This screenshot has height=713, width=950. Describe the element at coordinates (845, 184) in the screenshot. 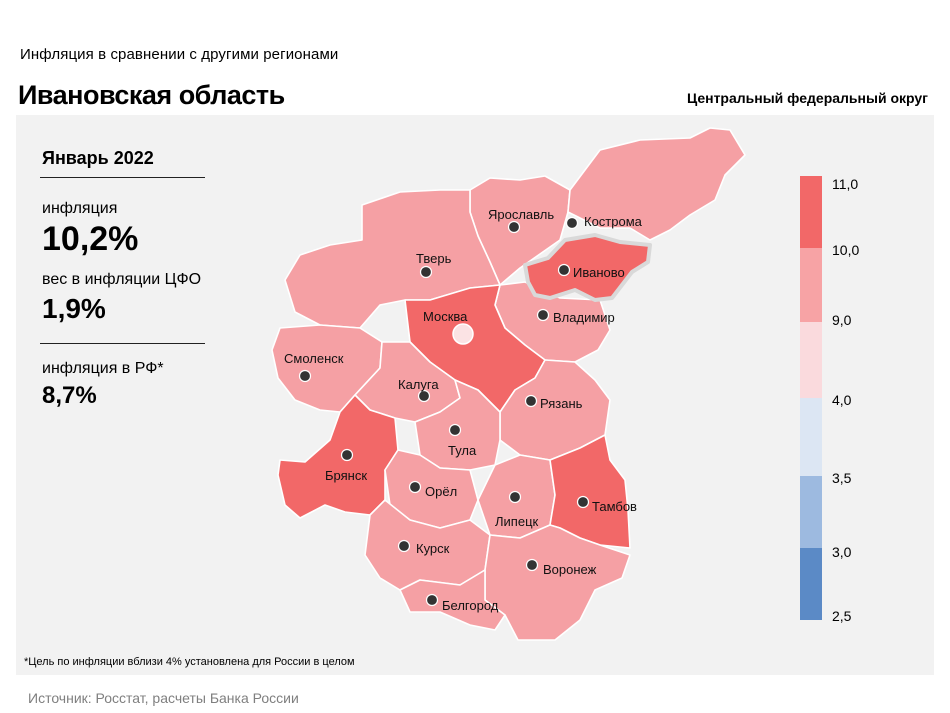

I see `legend-tick-label: 11,0` at that location.